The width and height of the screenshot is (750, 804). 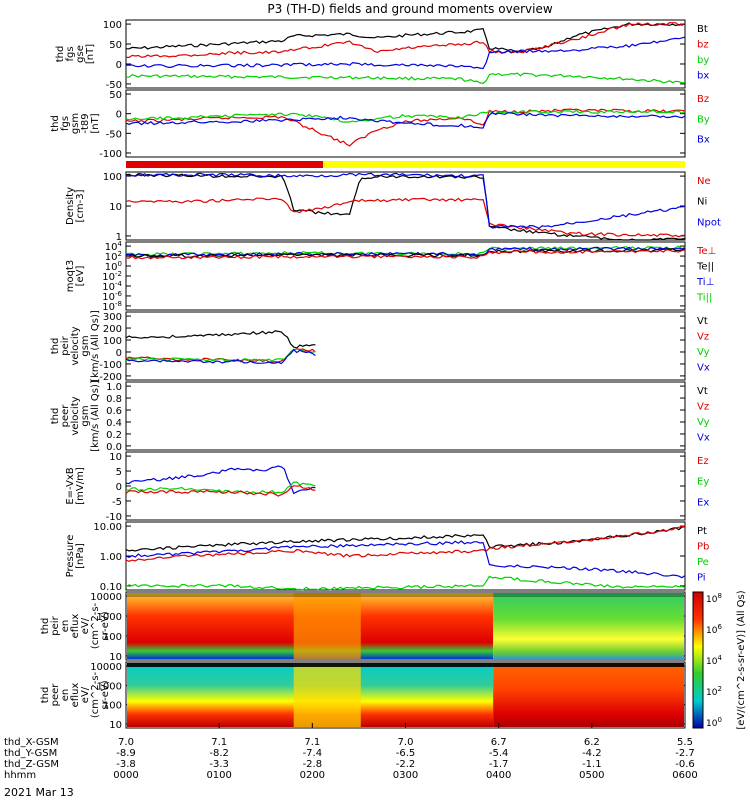 What do you see at coordinates (313, 753) in the screenshot?
I see `x-tick-label: -7.4` at bounding box center [313, 753].